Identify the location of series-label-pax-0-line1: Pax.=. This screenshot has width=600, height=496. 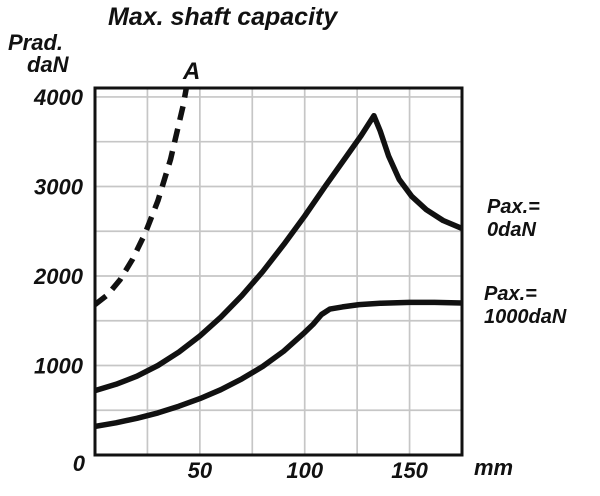
(513, 207).